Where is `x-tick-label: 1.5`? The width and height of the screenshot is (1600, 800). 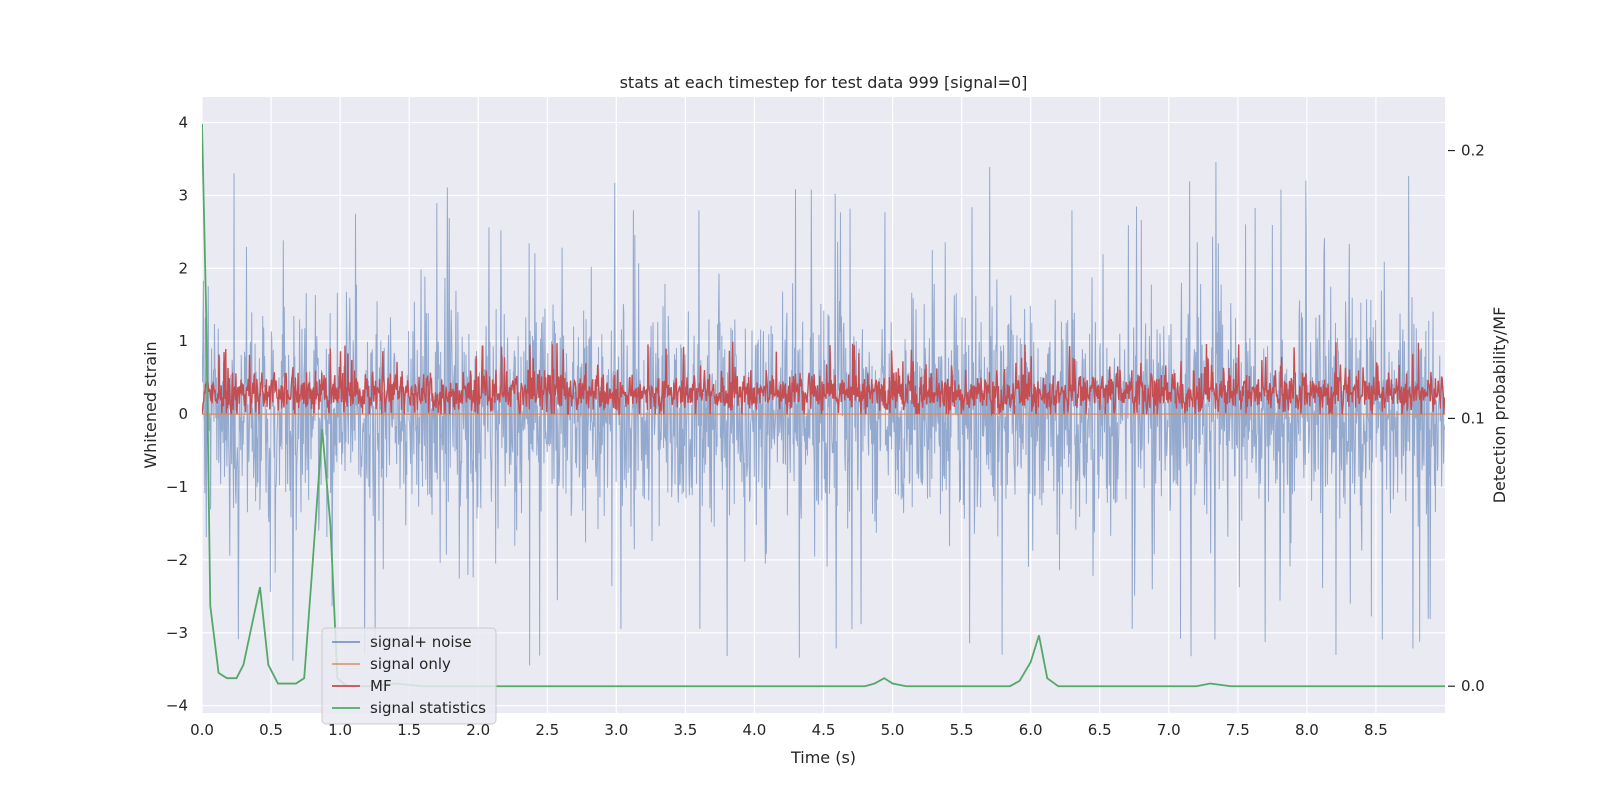 x-tick-label: 1.5 is located at coordinates (409, 730).